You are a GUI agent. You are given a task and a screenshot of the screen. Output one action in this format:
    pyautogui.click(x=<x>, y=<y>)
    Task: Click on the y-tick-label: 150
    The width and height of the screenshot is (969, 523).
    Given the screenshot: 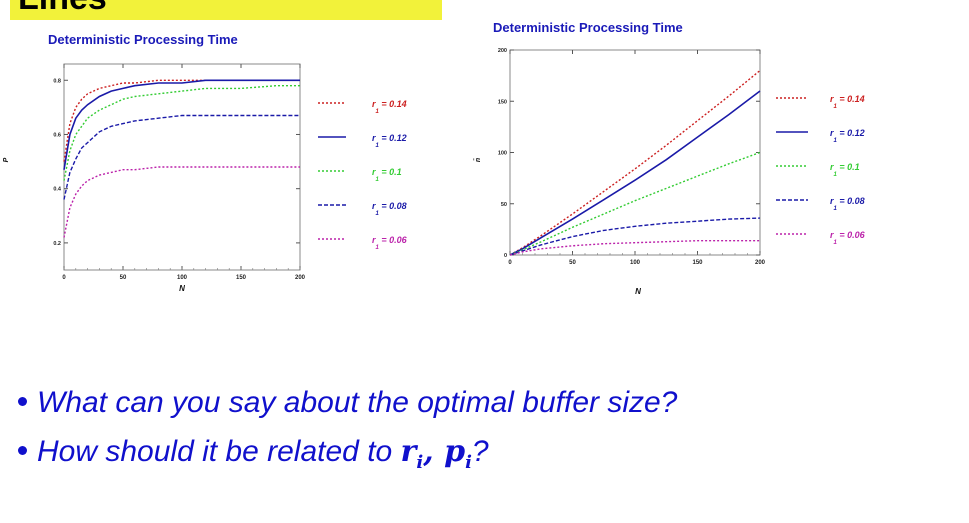 What is the action you would take?
    pyautogui.click(x=502, y=102)
    